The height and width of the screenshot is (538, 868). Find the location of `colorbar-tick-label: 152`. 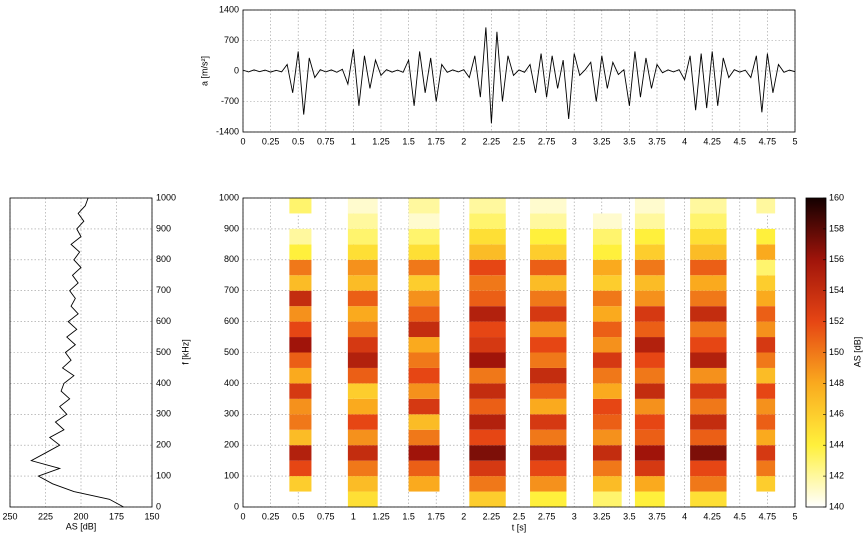

colorbar-tick-label: 152 is located at coordinates (836, 321).